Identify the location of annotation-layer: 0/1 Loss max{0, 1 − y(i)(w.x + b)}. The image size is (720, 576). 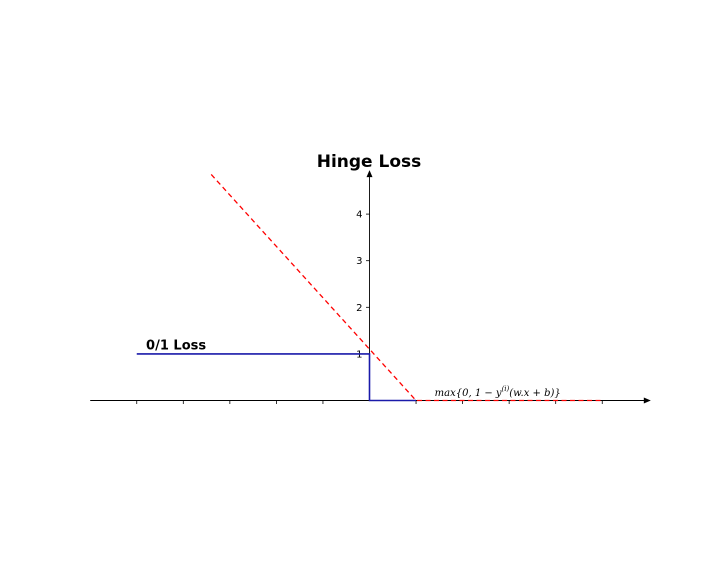
(353, 369).